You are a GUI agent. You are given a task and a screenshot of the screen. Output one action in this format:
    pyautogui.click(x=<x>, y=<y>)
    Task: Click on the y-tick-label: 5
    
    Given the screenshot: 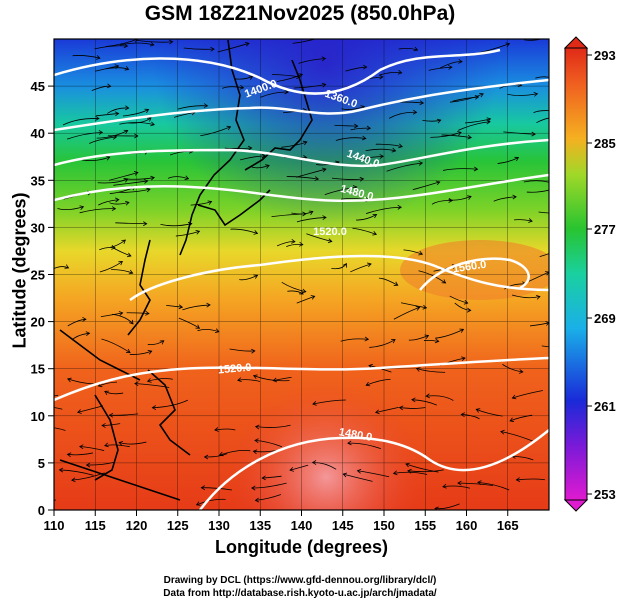 What is the action you would take?
    pyautogui.click(x=41, y=463)
    